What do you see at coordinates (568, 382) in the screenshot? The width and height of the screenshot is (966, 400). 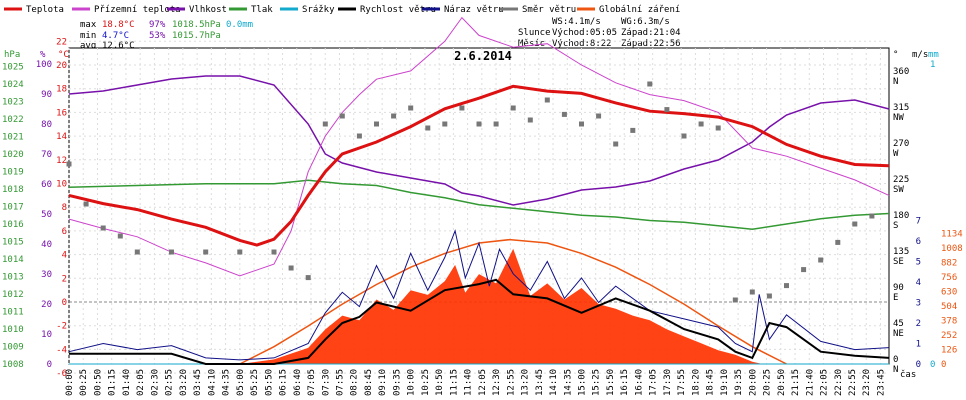 I see `time-tick-35: 14:35` at bounding box center [568, 382].